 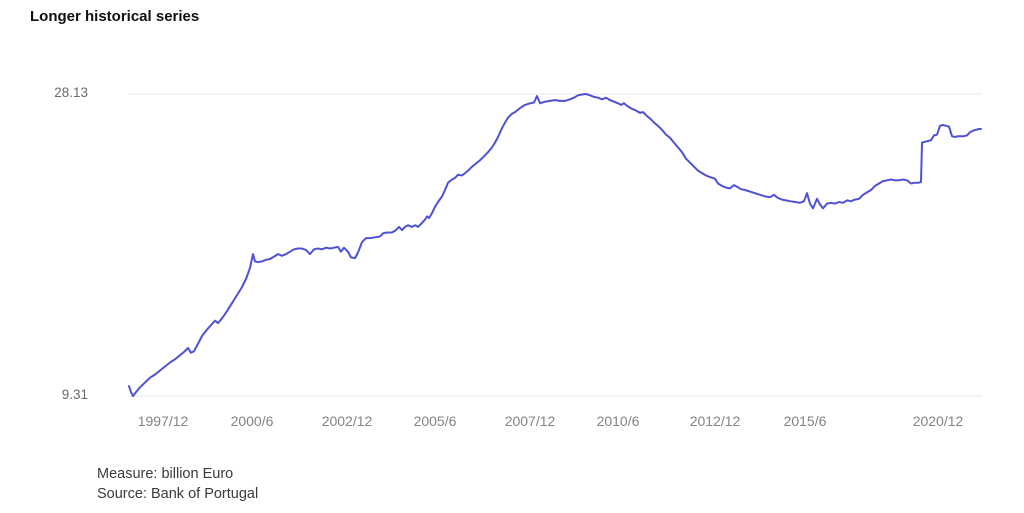 What do you see at coordinates (347, 421) in the screenshot?
I see `x-tick-label: 2002/12` at bounding box center [347, 421].